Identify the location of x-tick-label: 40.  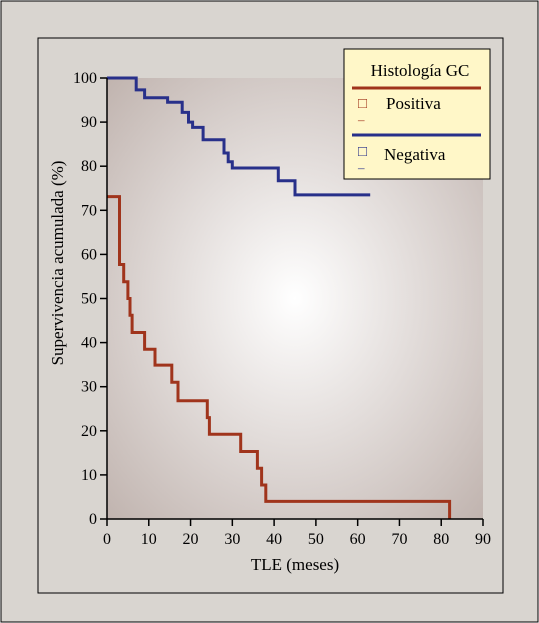
(274, 539).